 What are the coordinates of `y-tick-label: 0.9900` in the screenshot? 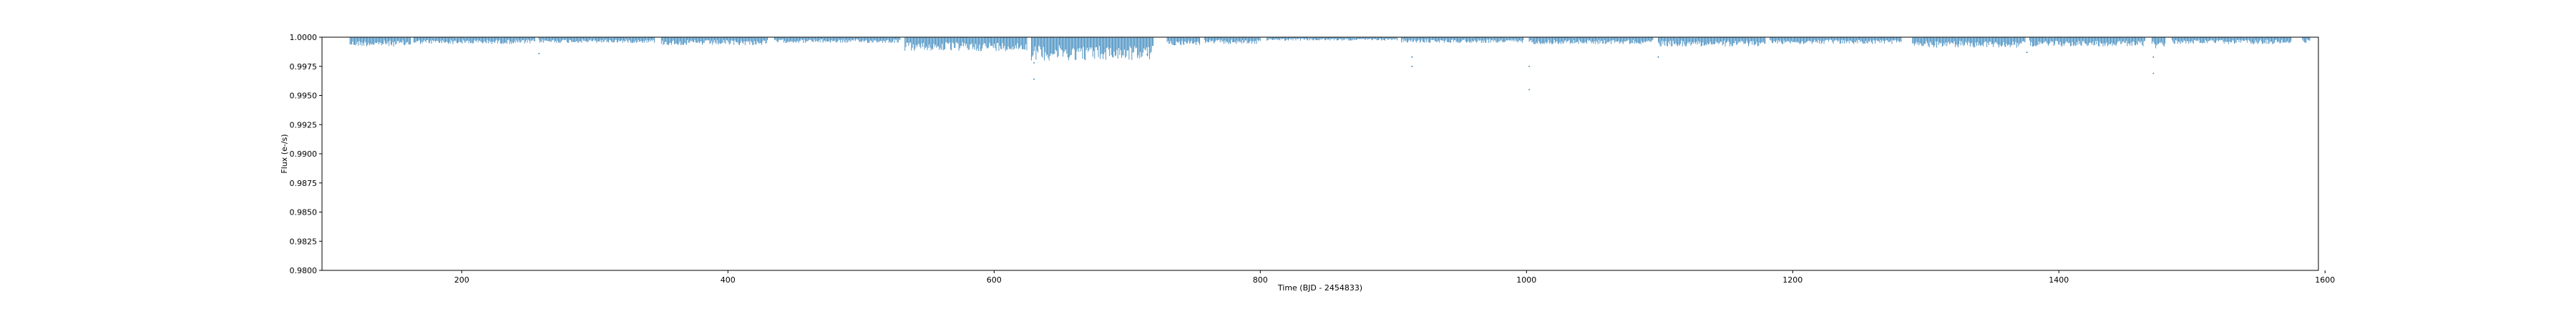 It's located at (304, 154).